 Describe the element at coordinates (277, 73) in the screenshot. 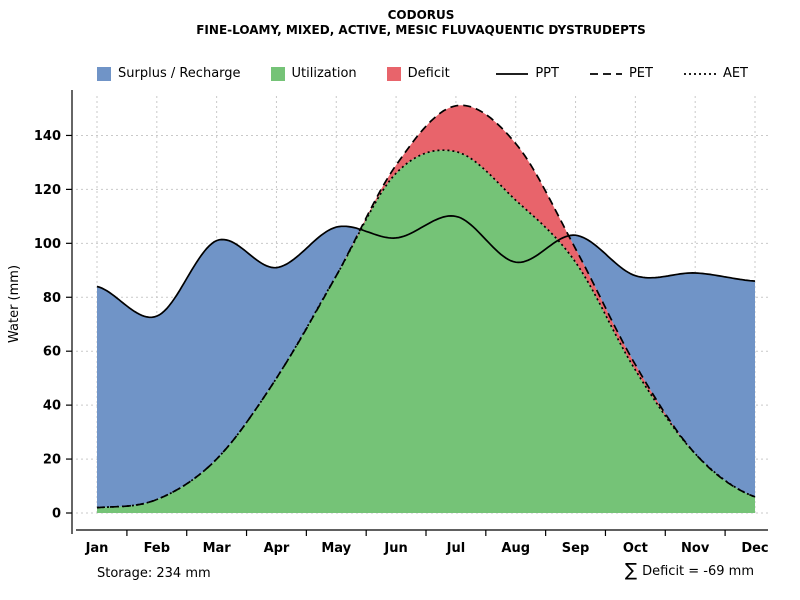

I see `utilization-swatch-icon` at that location.